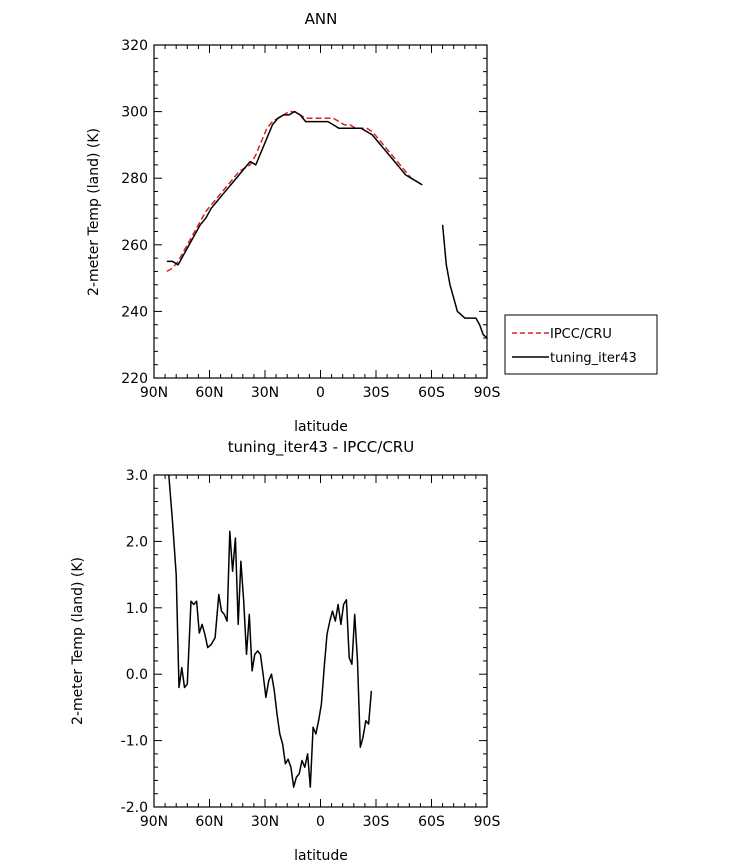 This screenshot has height=866, width=733. I want to click on y-tick-label: 280, so click(134, 179).